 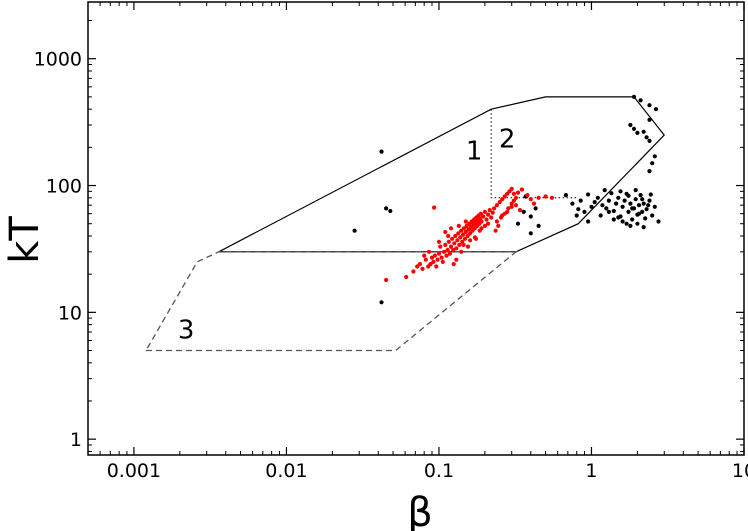 What do you see at coordinates (58, 60) in the screenshot?
I see `y-tick-label: 1000` at bounding box center [58, 60].